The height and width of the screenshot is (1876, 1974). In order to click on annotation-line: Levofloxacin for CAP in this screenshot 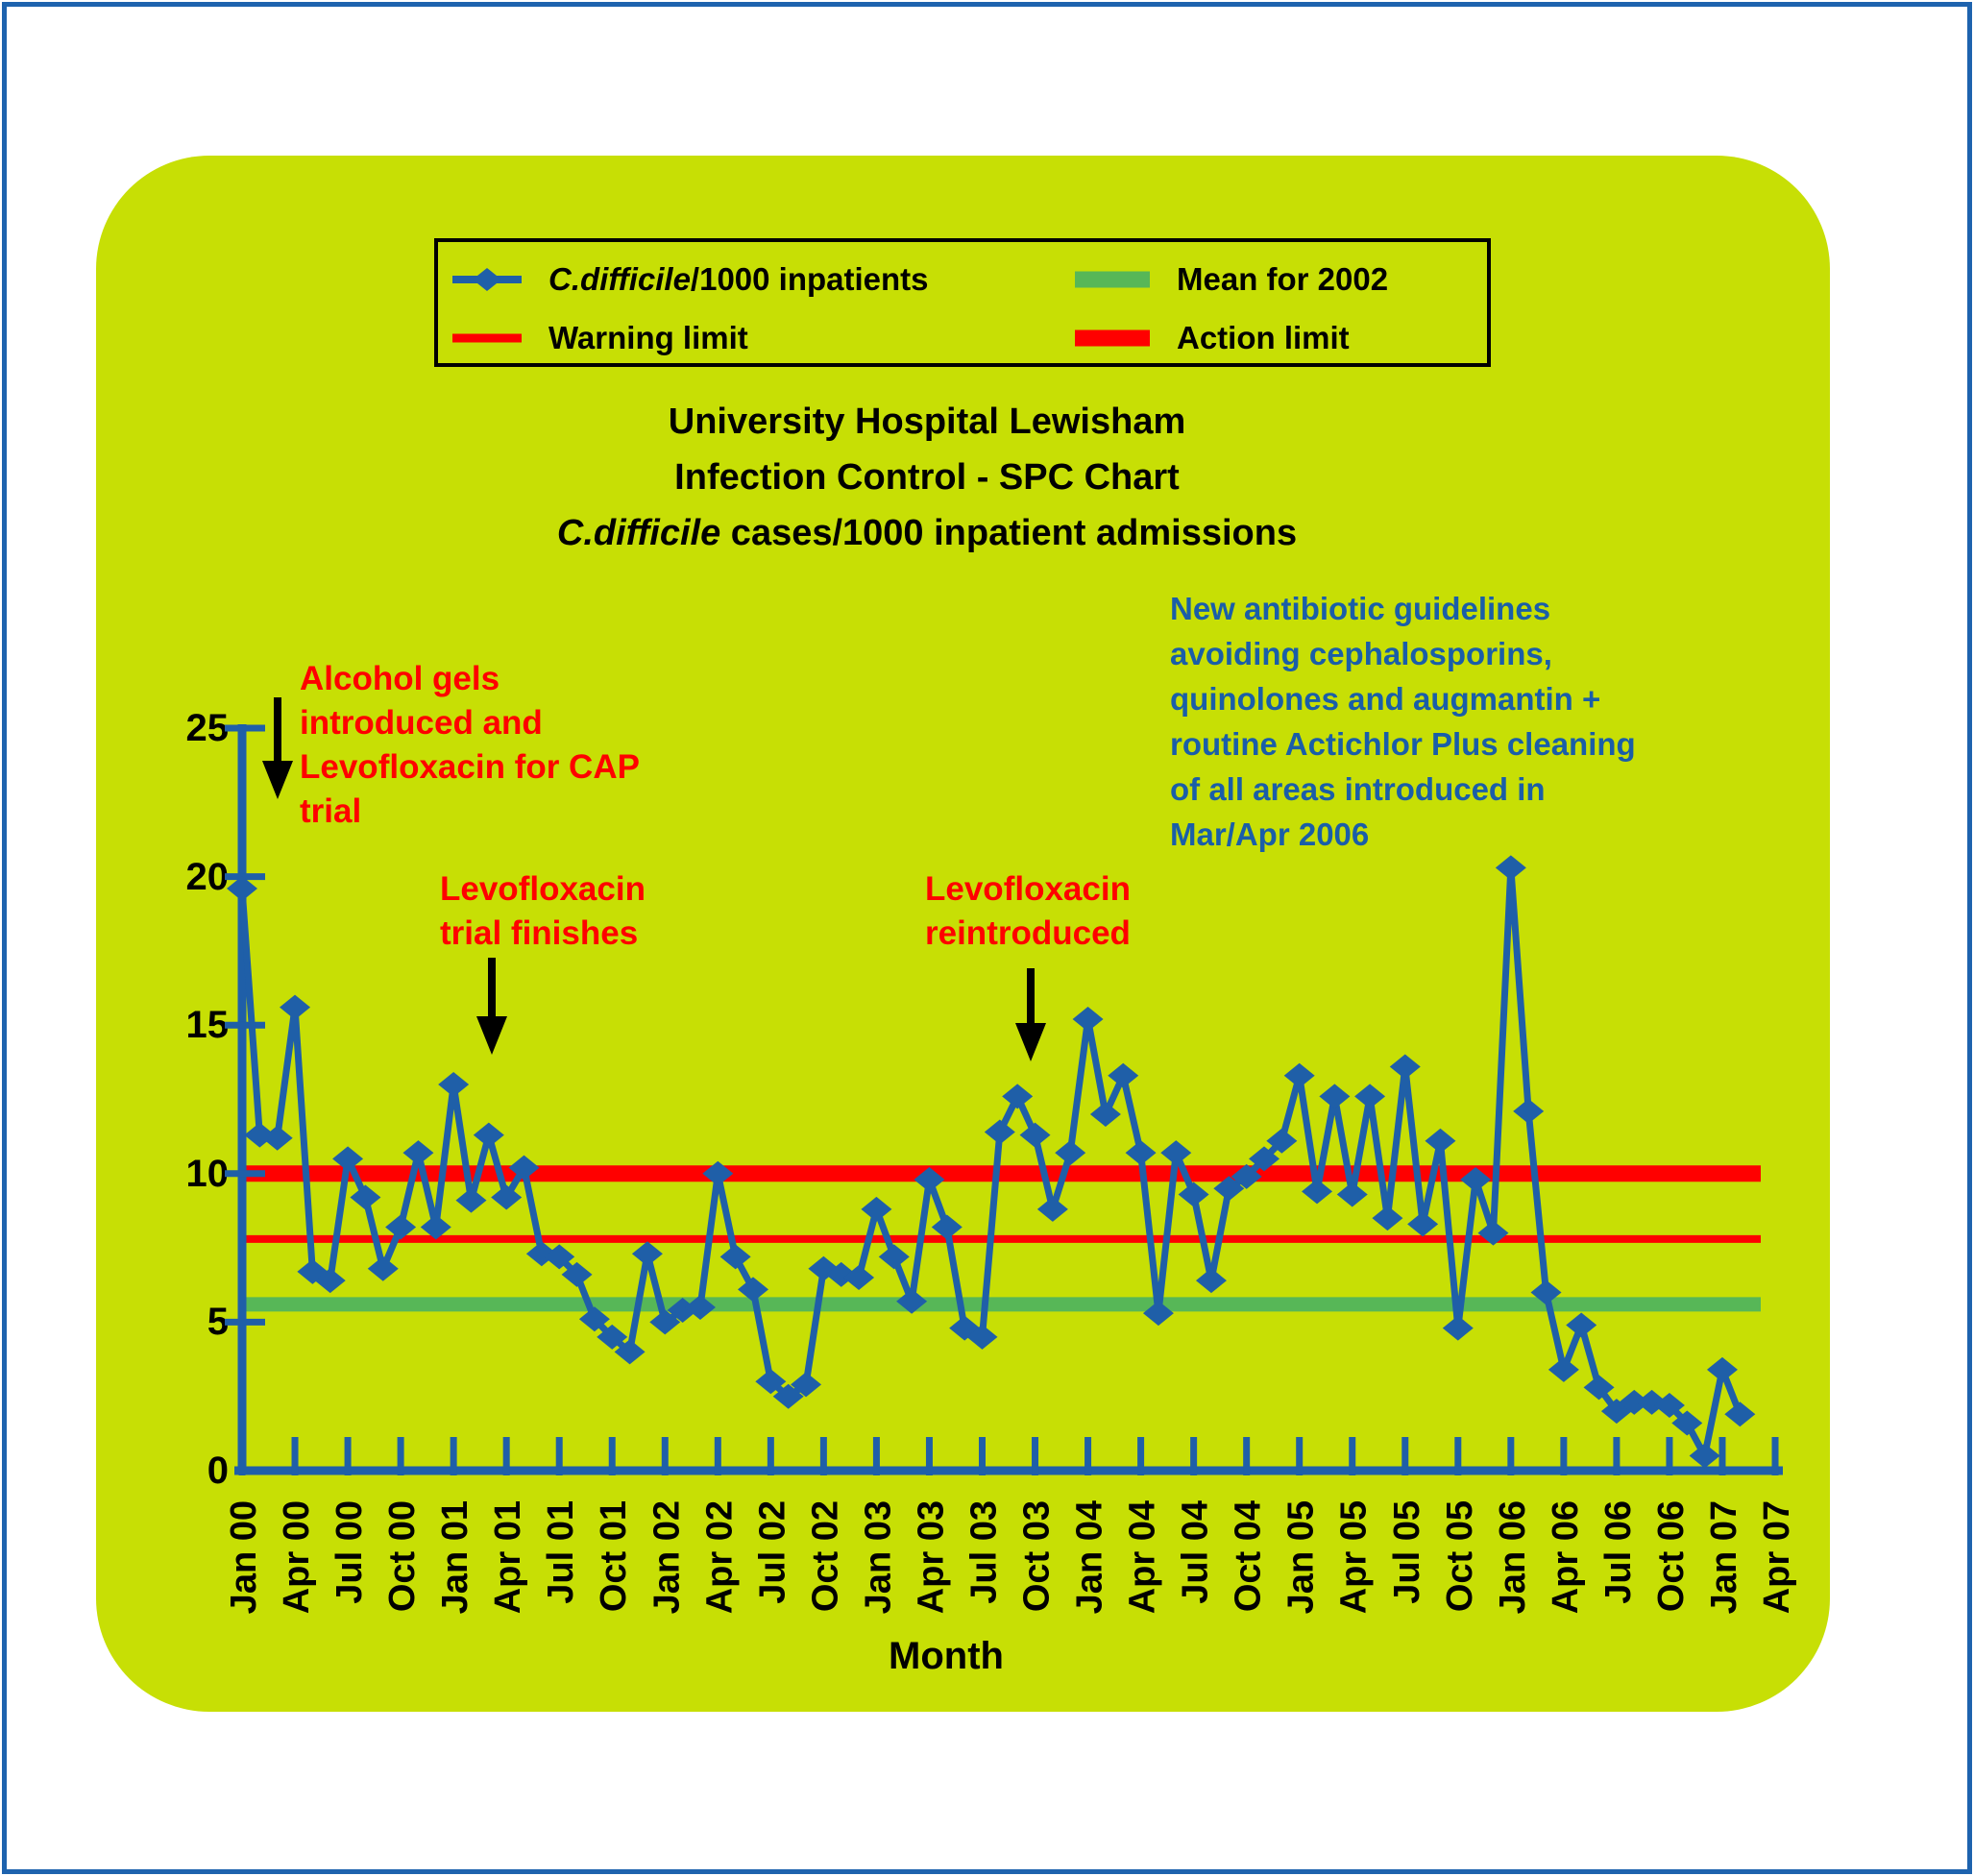, I will do `click(470, 767)`.